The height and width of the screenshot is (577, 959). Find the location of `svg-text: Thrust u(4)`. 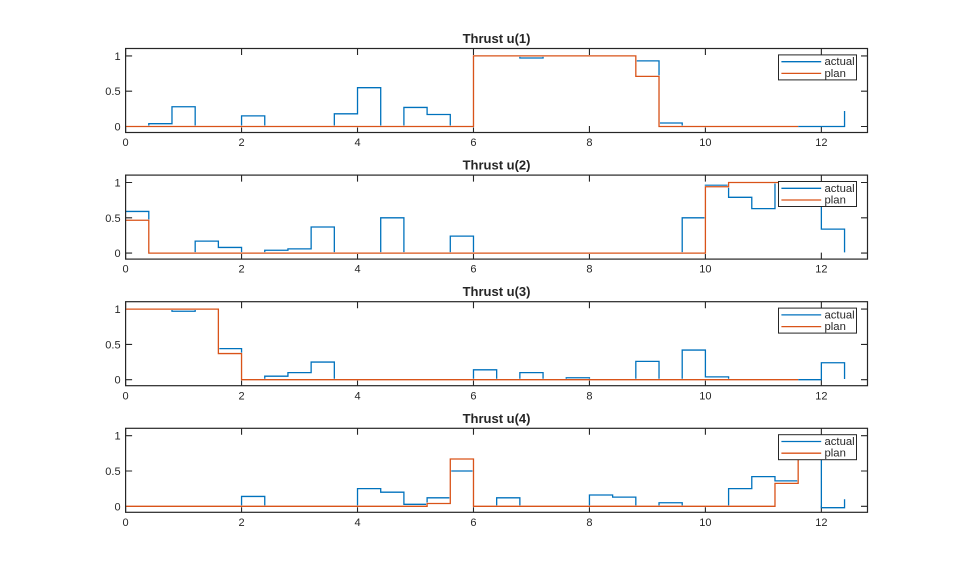

svg-text: Thrust u(4) is located at coordinates (497, 418).